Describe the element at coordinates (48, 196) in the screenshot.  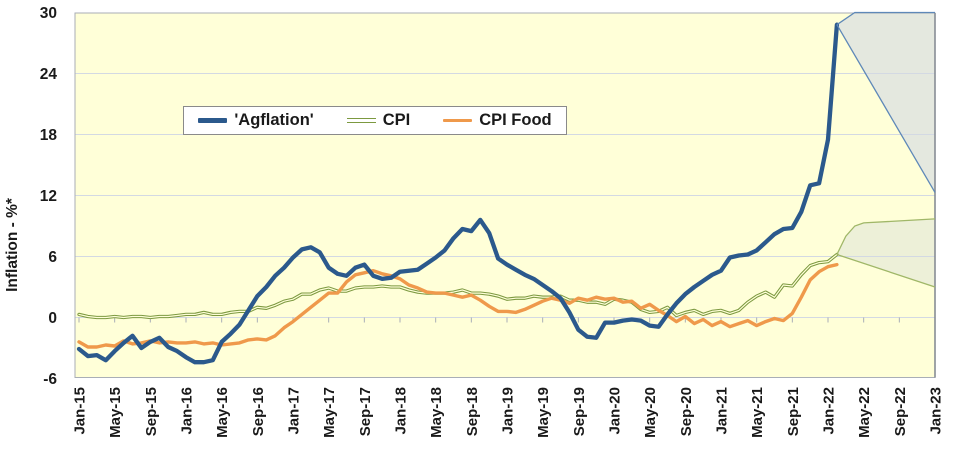
I see `y-tick-label-12: 12` at that location.